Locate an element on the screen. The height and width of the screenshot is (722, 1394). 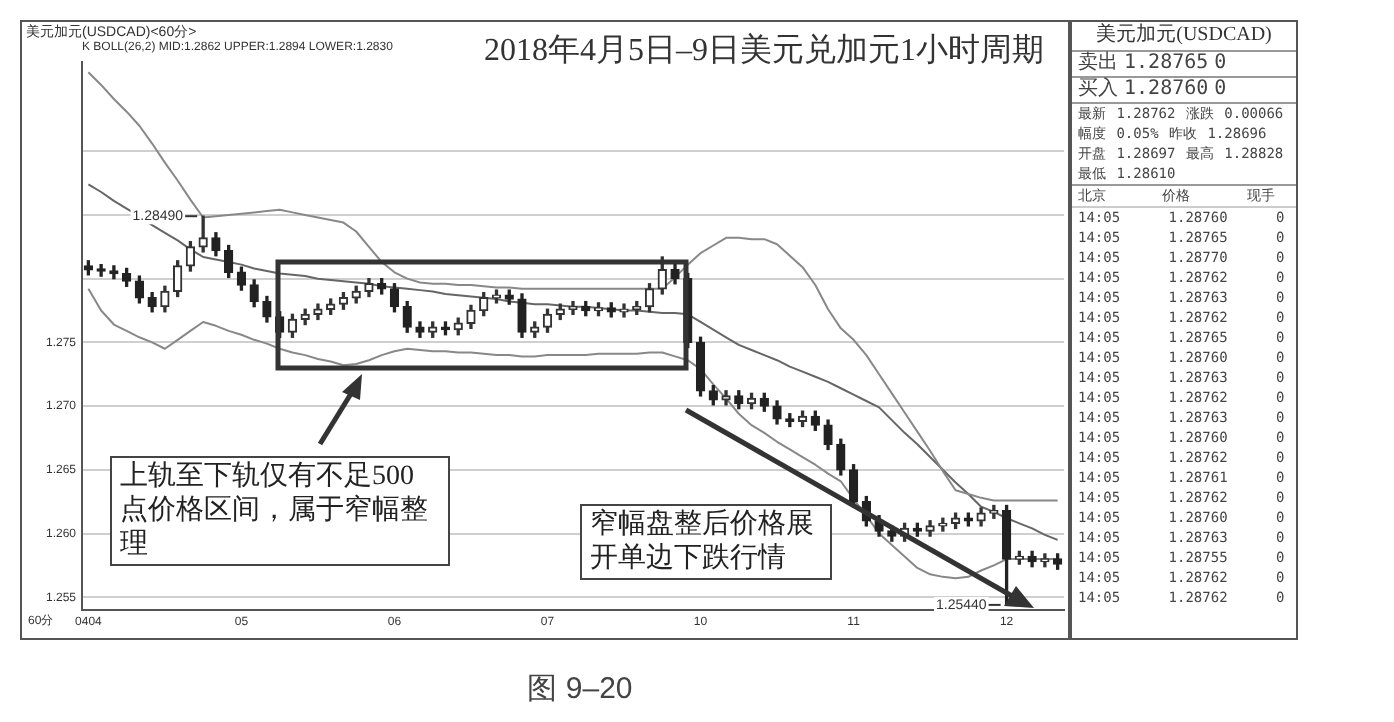
text: 美元加元(USDCAD) is located at coordinates (1184, 37).